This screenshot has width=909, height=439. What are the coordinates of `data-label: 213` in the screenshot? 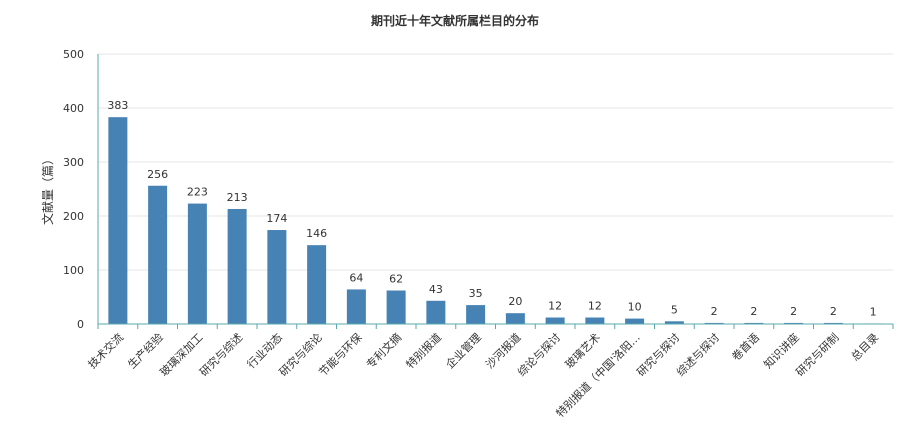 It's located at (237, 197).